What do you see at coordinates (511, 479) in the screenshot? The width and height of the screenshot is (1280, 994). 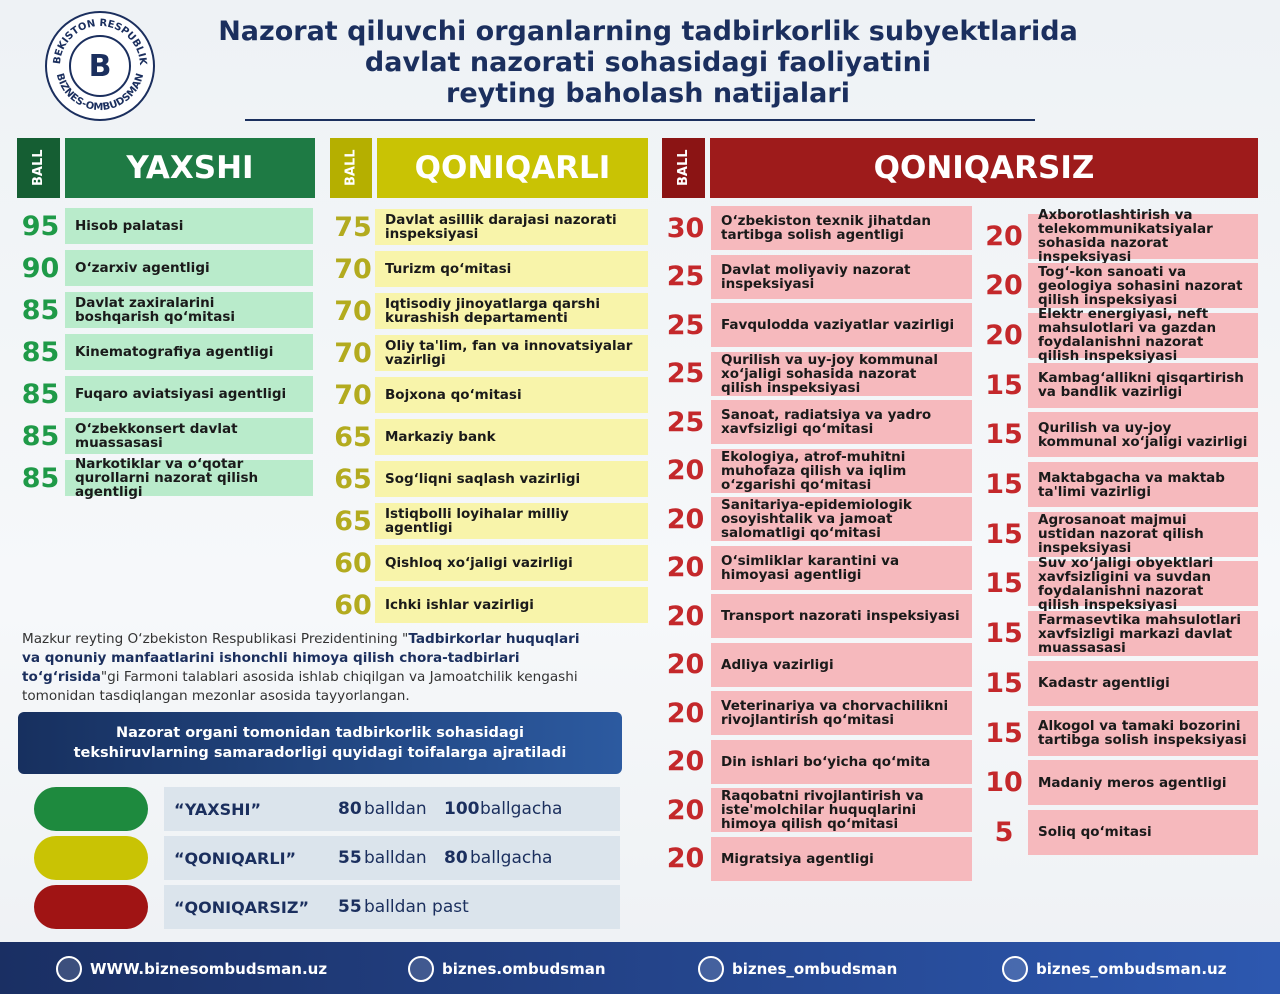 I see `org-name: Sog‘liqni saqlash vazirligi` at bounding box center [511, 479].